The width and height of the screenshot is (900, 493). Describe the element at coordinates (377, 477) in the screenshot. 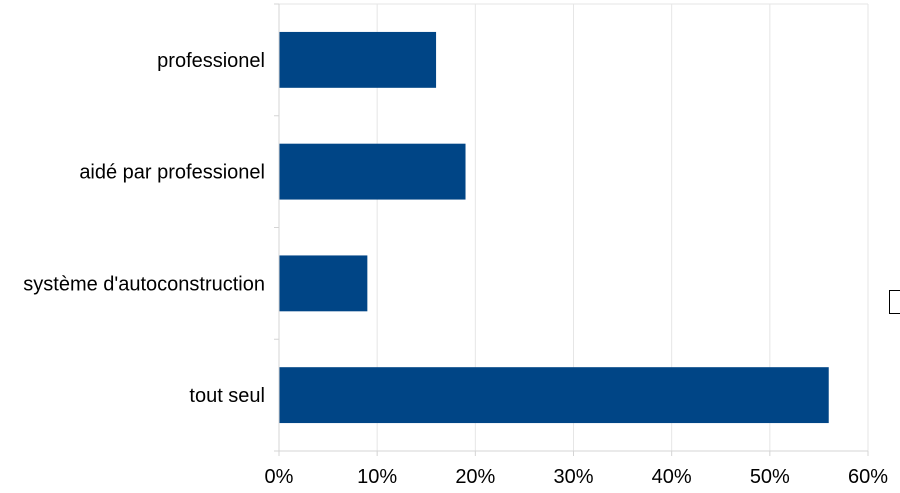

I see `x-tick-label: 10%` at that location.